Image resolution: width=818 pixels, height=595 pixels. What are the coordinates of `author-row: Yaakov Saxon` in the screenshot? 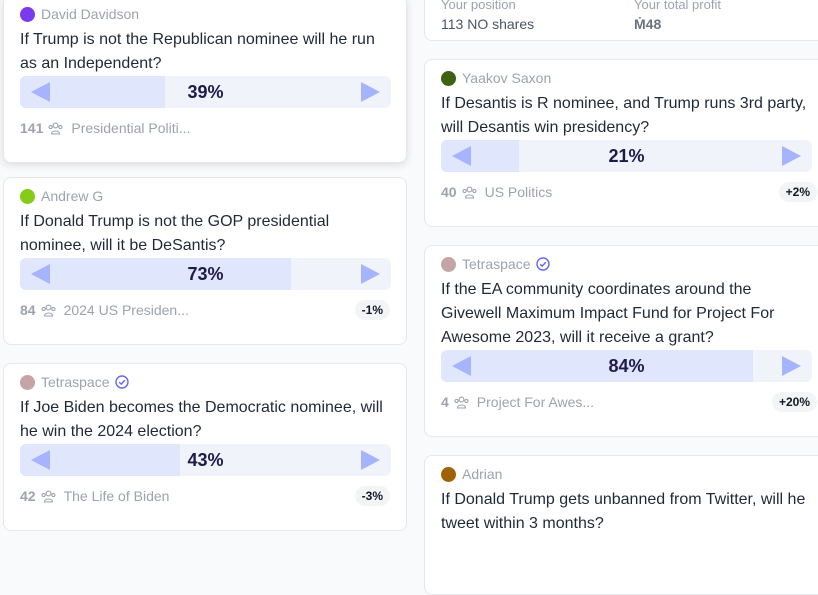 It's located at (496, 78).